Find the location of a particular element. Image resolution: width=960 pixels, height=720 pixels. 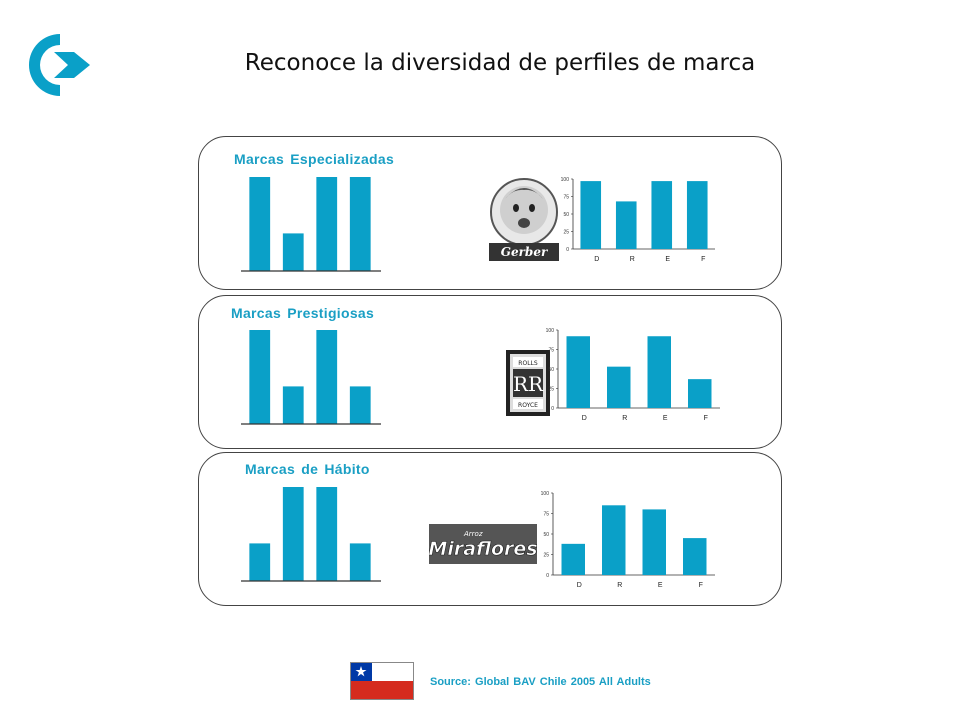

profile-chart-prestigiosas is located at coordinates (311, 377).